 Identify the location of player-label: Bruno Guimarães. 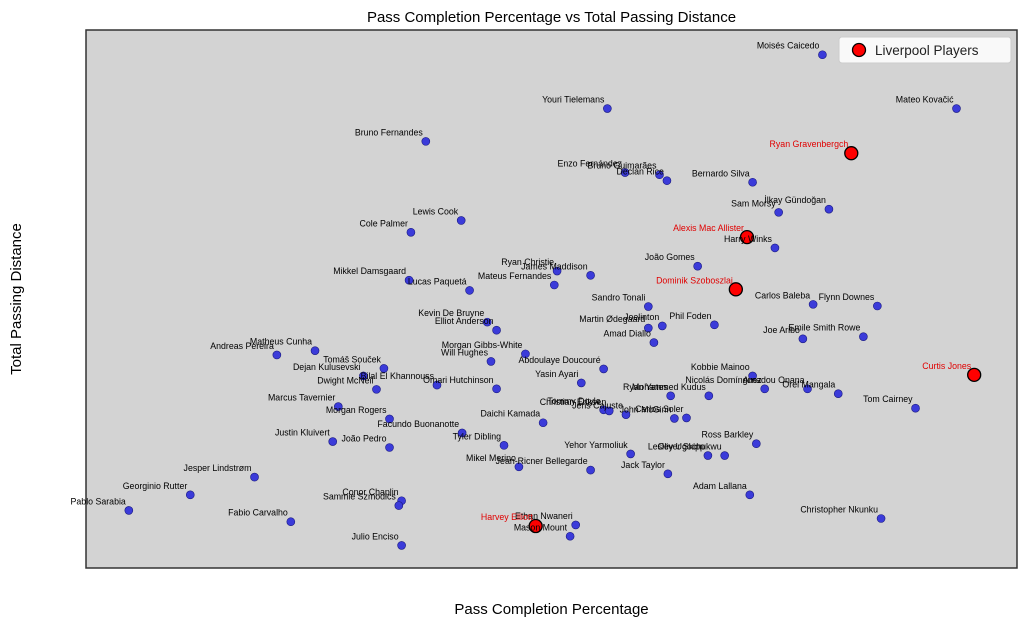
(623, 166).